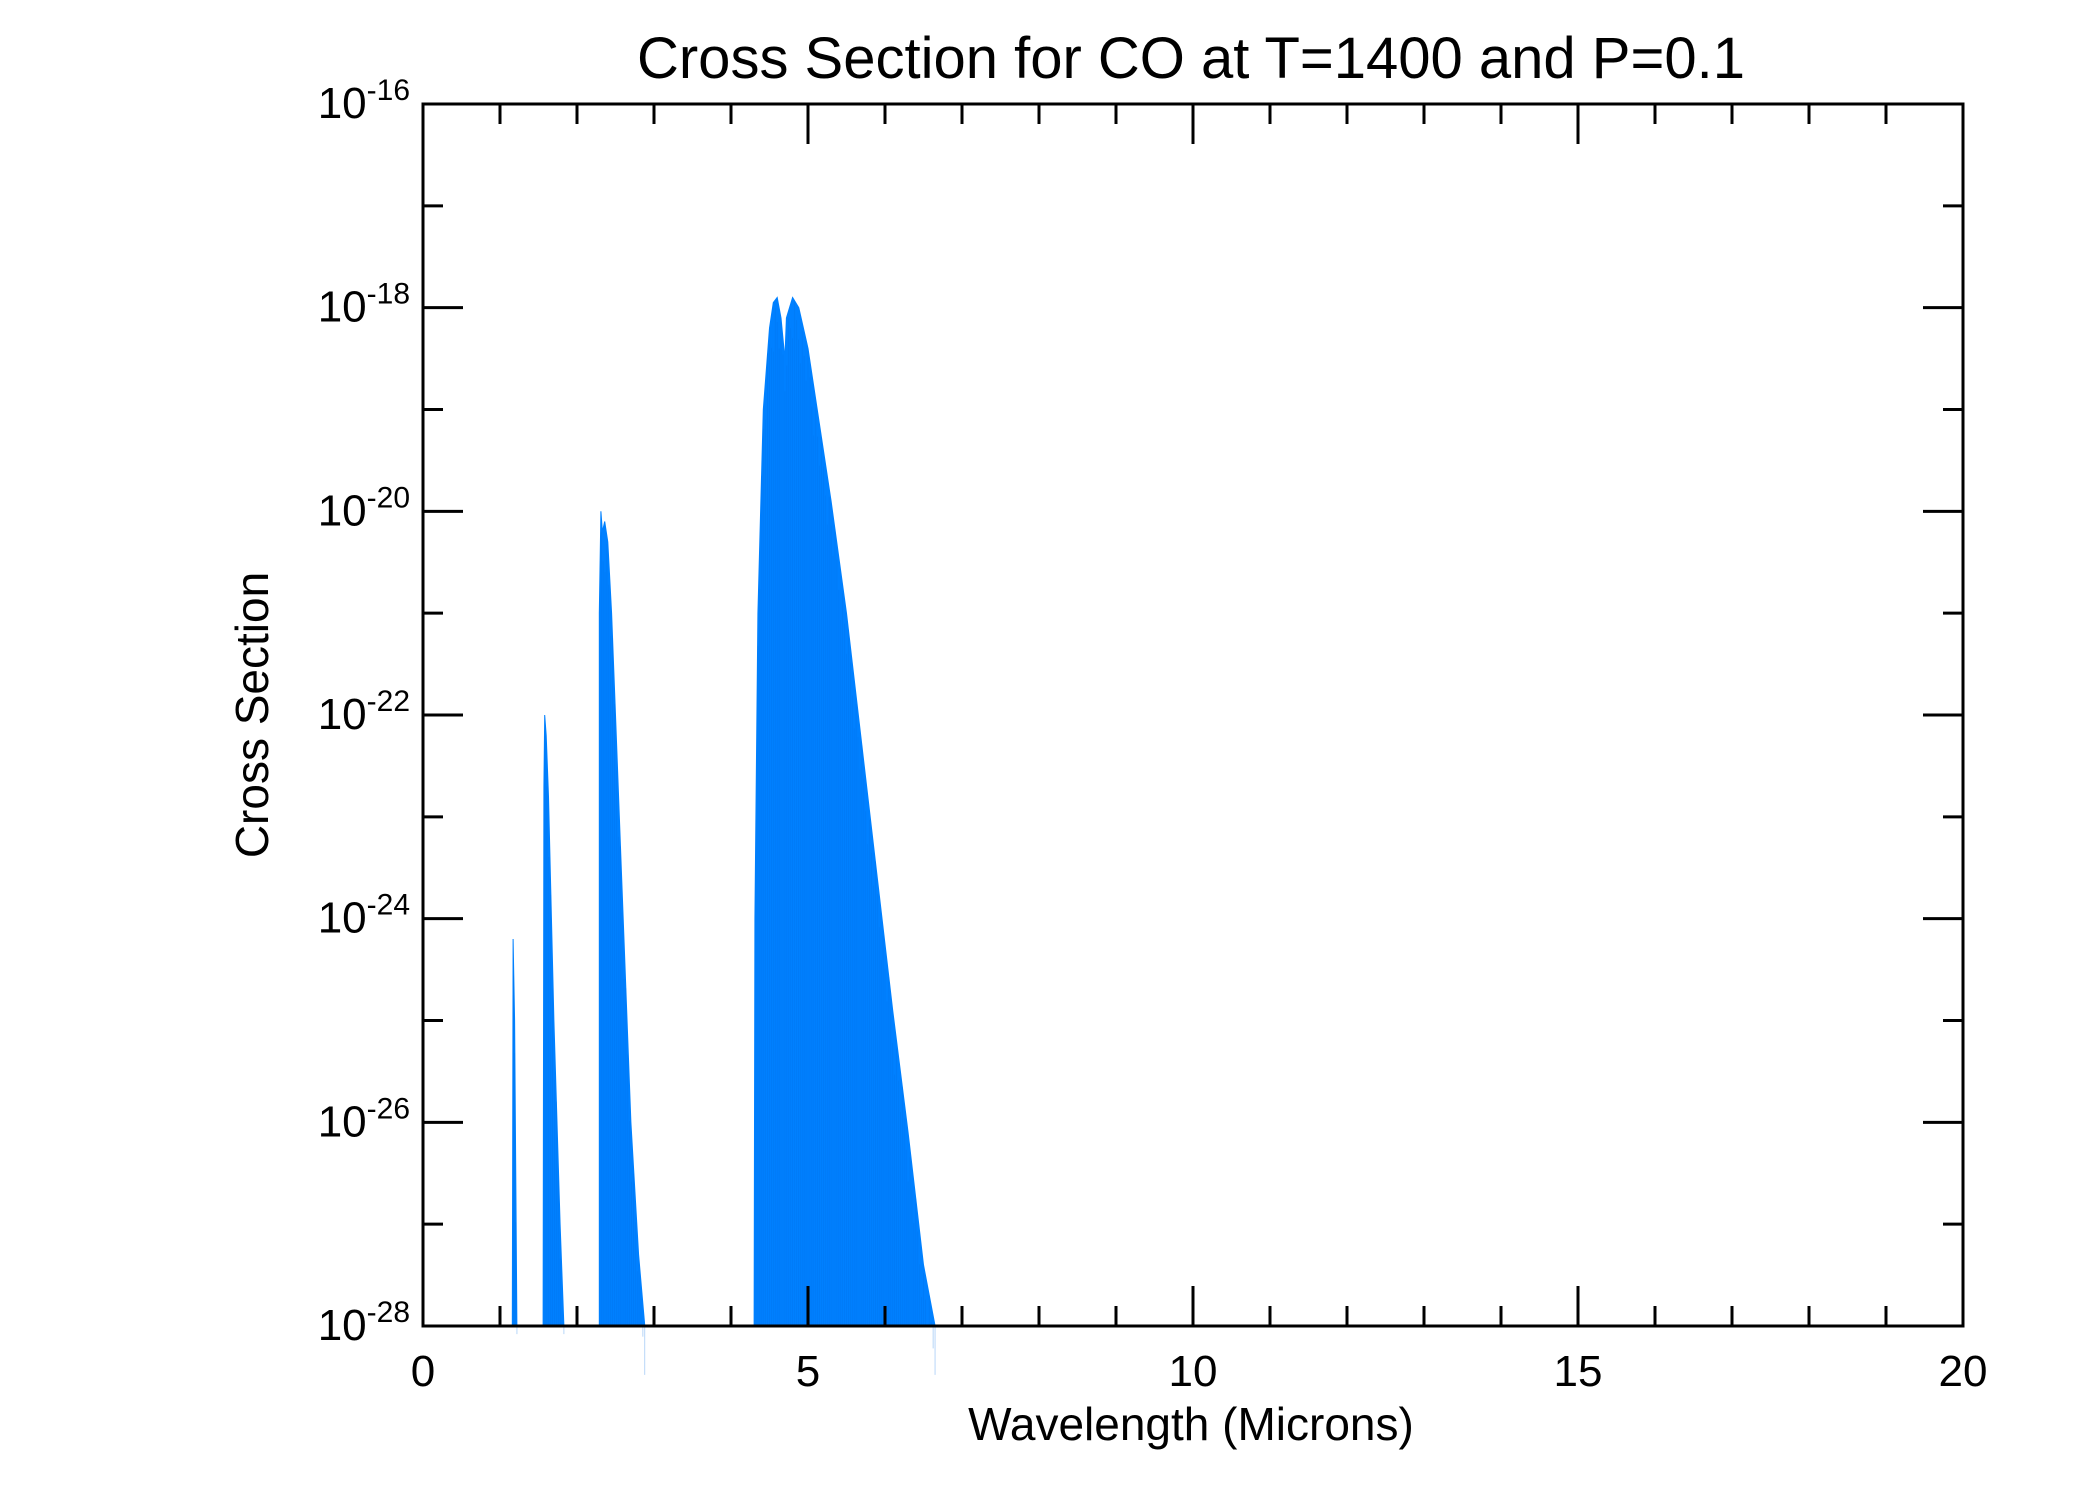 The height and width of the screenshot is (1500, 2100). I want to click on y-tick-label: 10-26, so click(364, 1119).